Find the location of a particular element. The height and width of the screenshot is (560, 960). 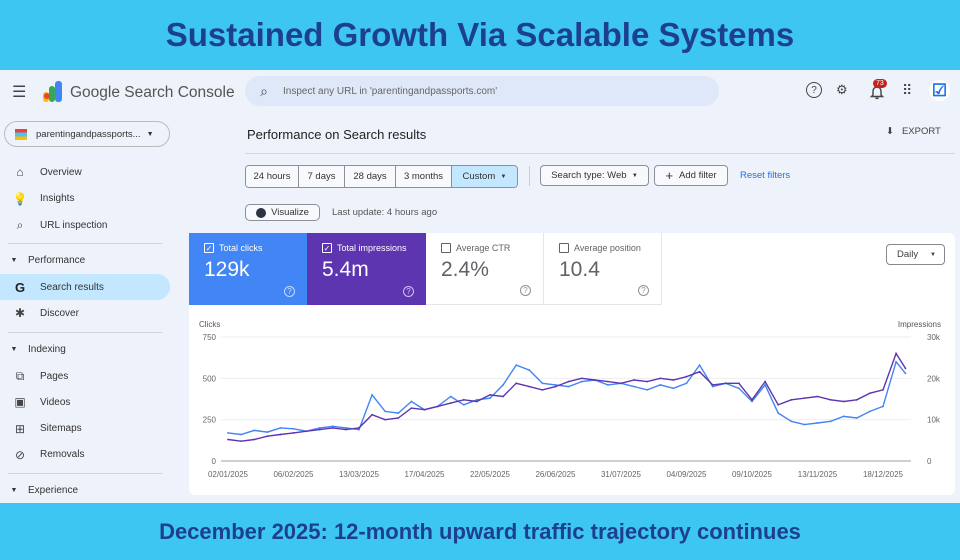

export-button: ⬇ EXPORT is located at coordinates (913, 131).